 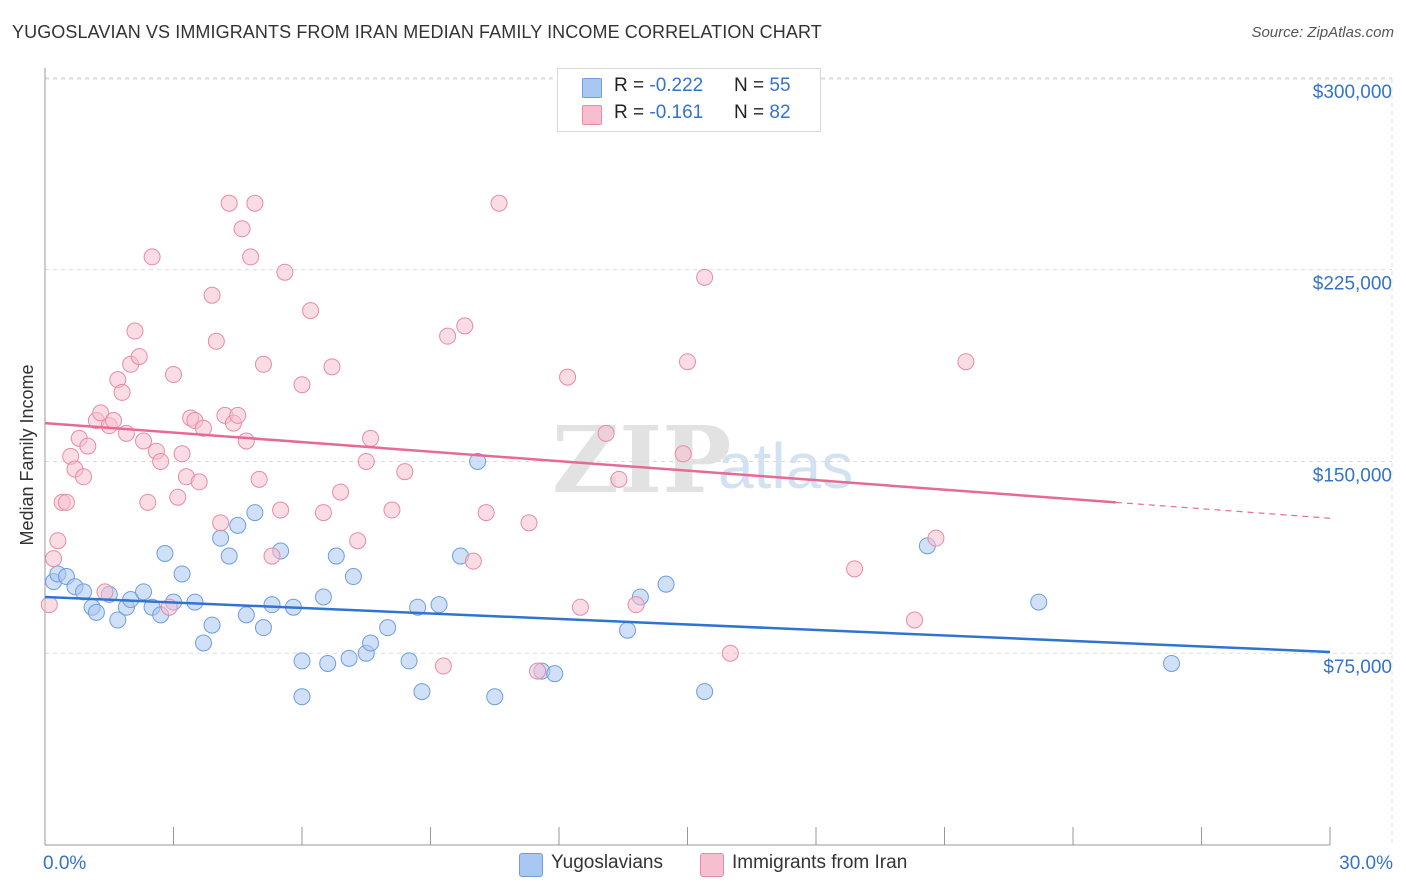 What do you see at coordinates (1366, 863) in the screenshot?
I see `x-tick-label: 30.0%` at bounding box center [1366, 863].